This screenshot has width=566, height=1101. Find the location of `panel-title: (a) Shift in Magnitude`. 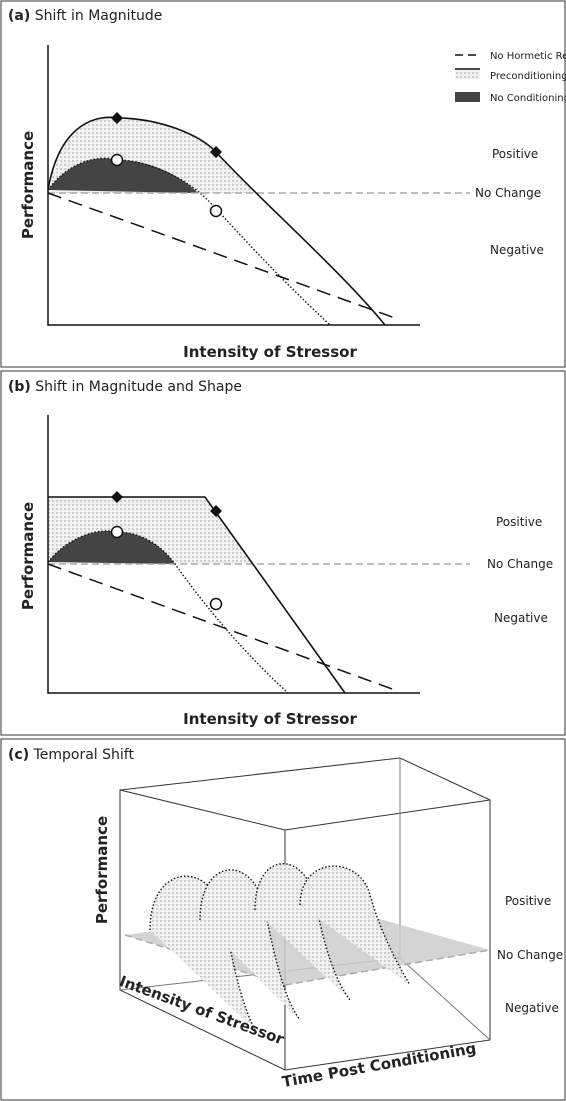

panel-title: (a) Shift in Magnitude is located at coordinates (85, 16).